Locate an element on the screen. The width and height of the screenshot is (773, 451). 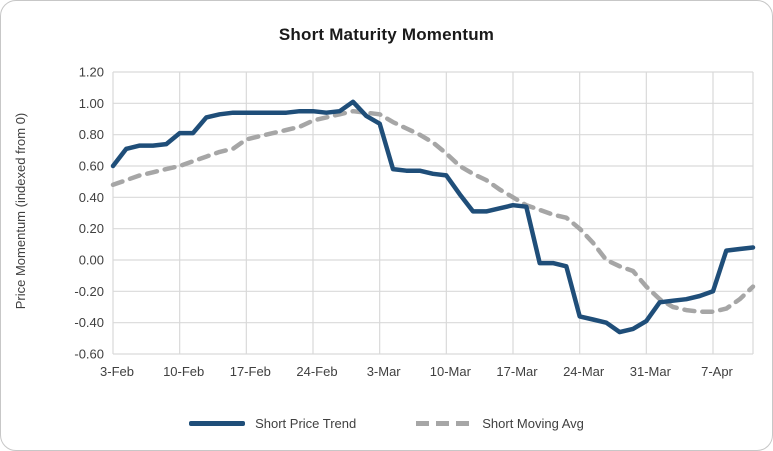
solid-line-swatch-icon is located at coordinates (217, 423).